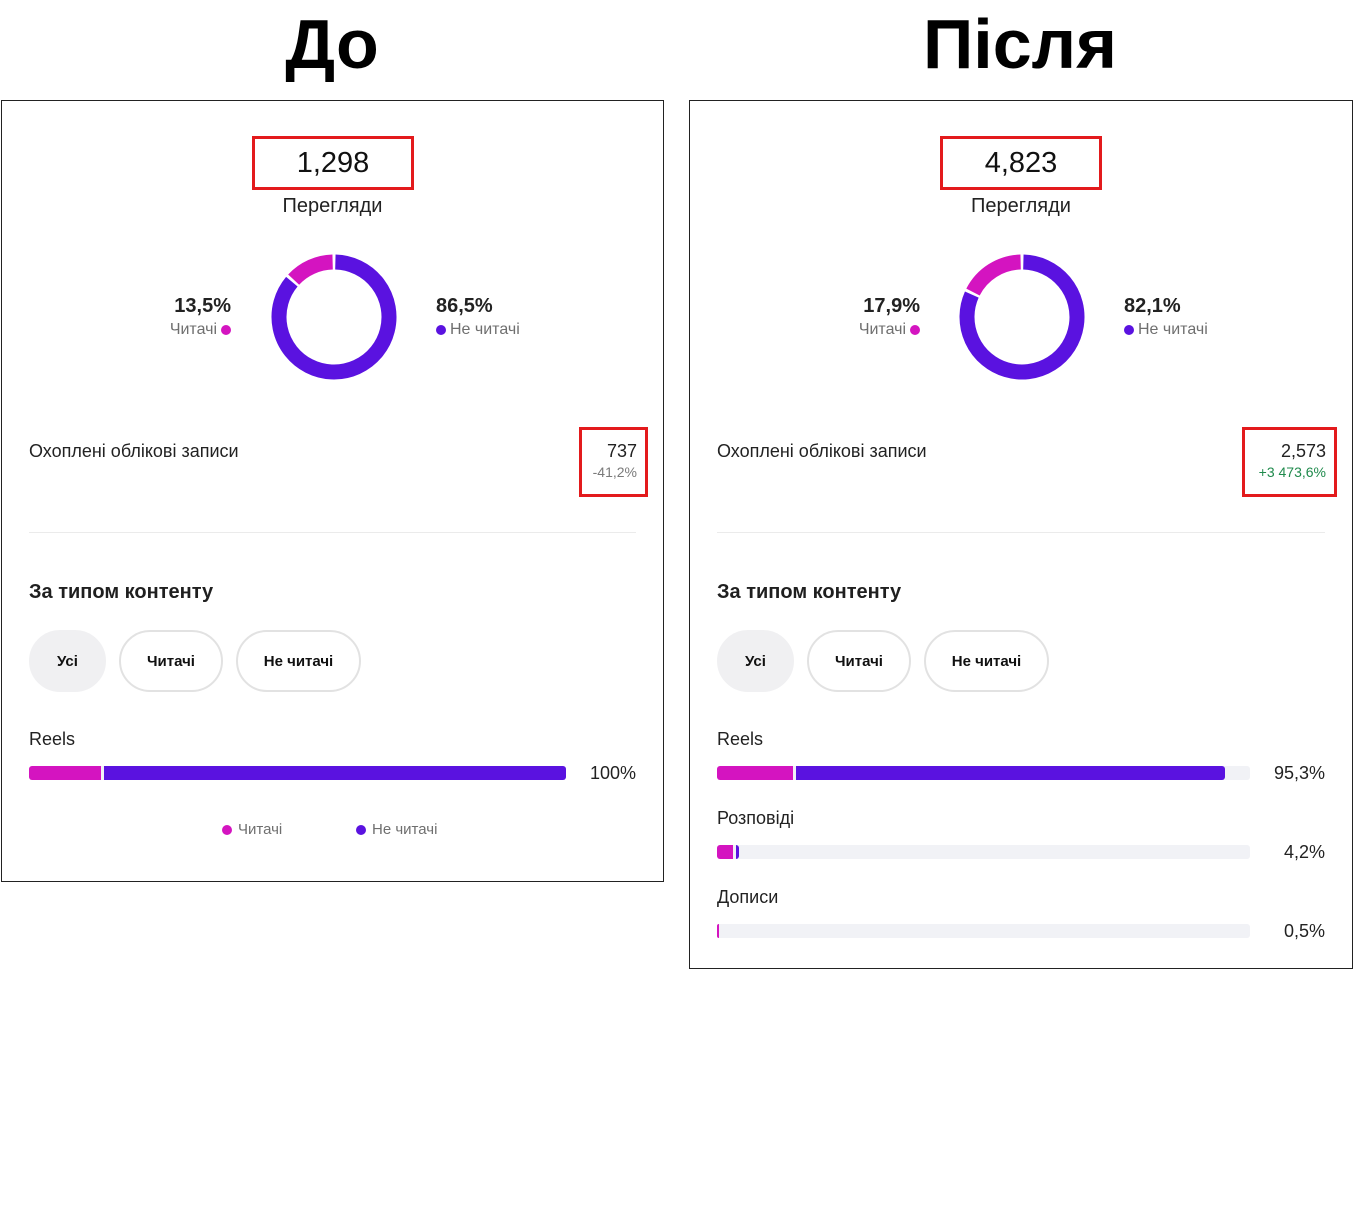  Describe the element at coordinates (1299, 773) in the screenshot. I see `bar-pct-reels: 95,3%` at that location.